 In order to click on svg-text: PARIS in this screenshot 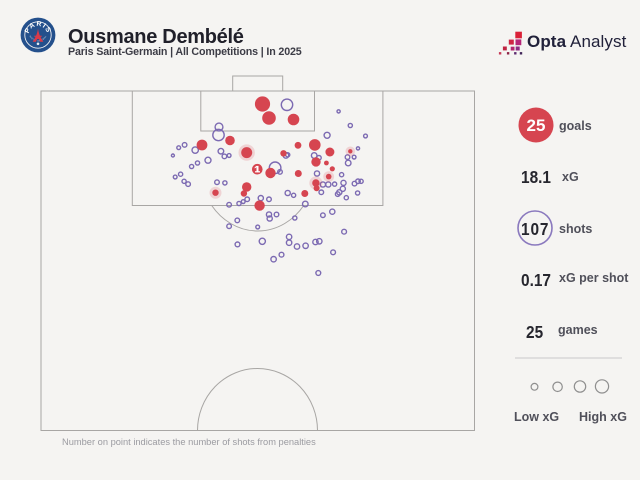, I will do `click(38, 28)`.